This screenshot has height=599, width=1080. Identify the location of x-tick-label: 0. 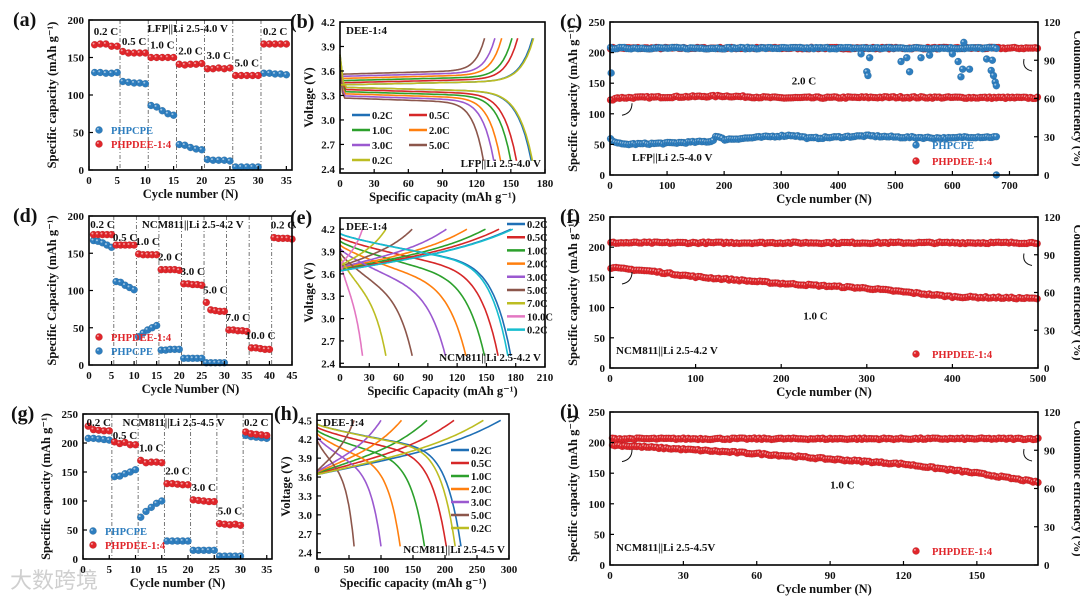
(340, 378).